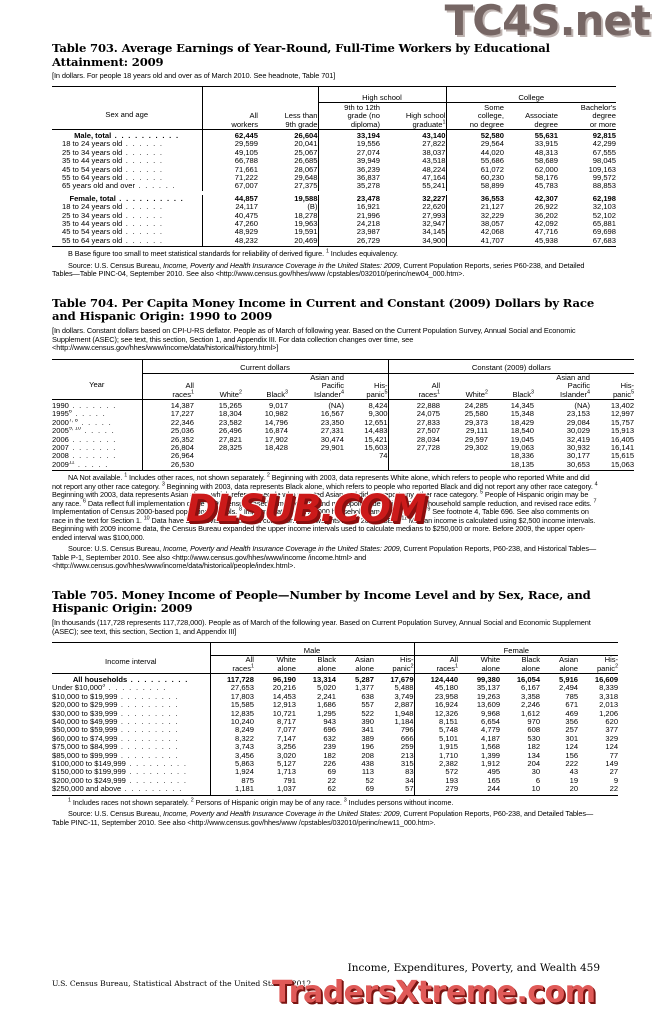  What do you see at coordinates (60, 464) in the screenshot?
I see `row-label: 2009` at bounding box center [60, 464].